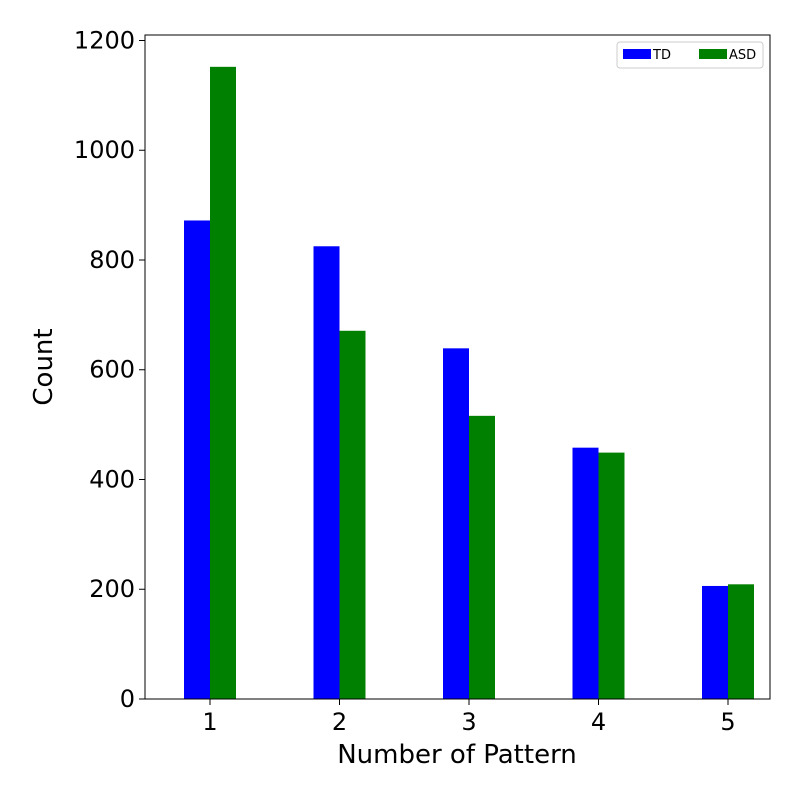 This screenshot has width=800, height=800. Describe the element at coordinates (742, 55) in the screenshot. I see `legend-label-asd: ASD` at that location.